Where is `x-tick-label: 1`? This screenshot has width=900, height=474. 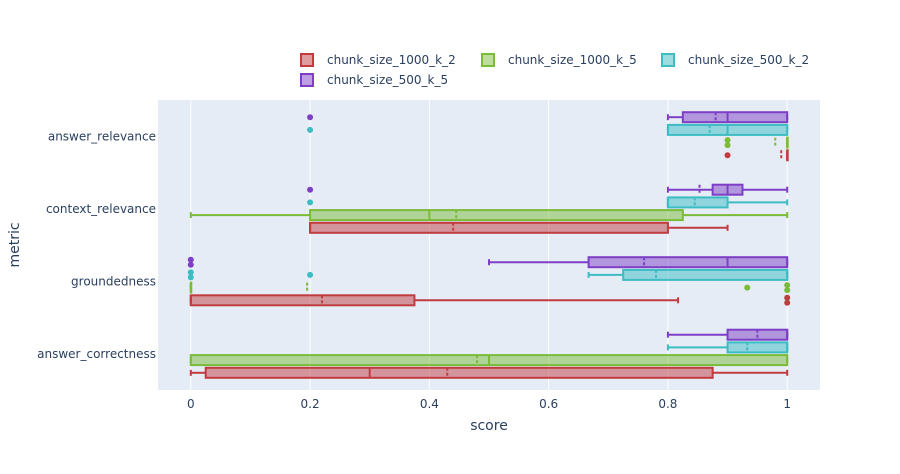
x-tick-label: 1 is located at coordinates (787, 404).